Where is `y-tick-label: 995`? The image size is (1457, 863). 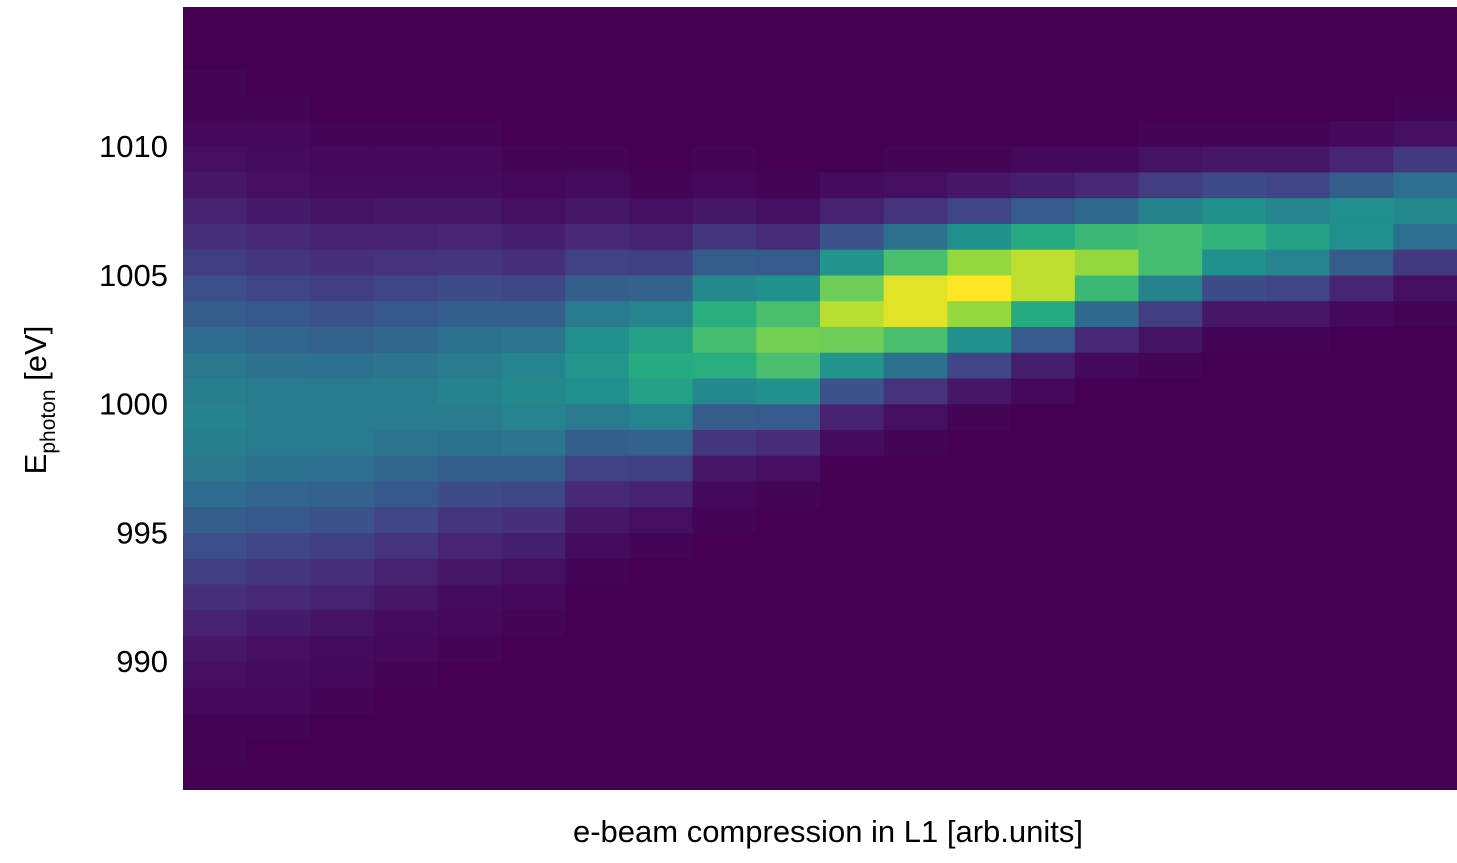 y-tick-label: 995 is located at coordinates (142, 532).